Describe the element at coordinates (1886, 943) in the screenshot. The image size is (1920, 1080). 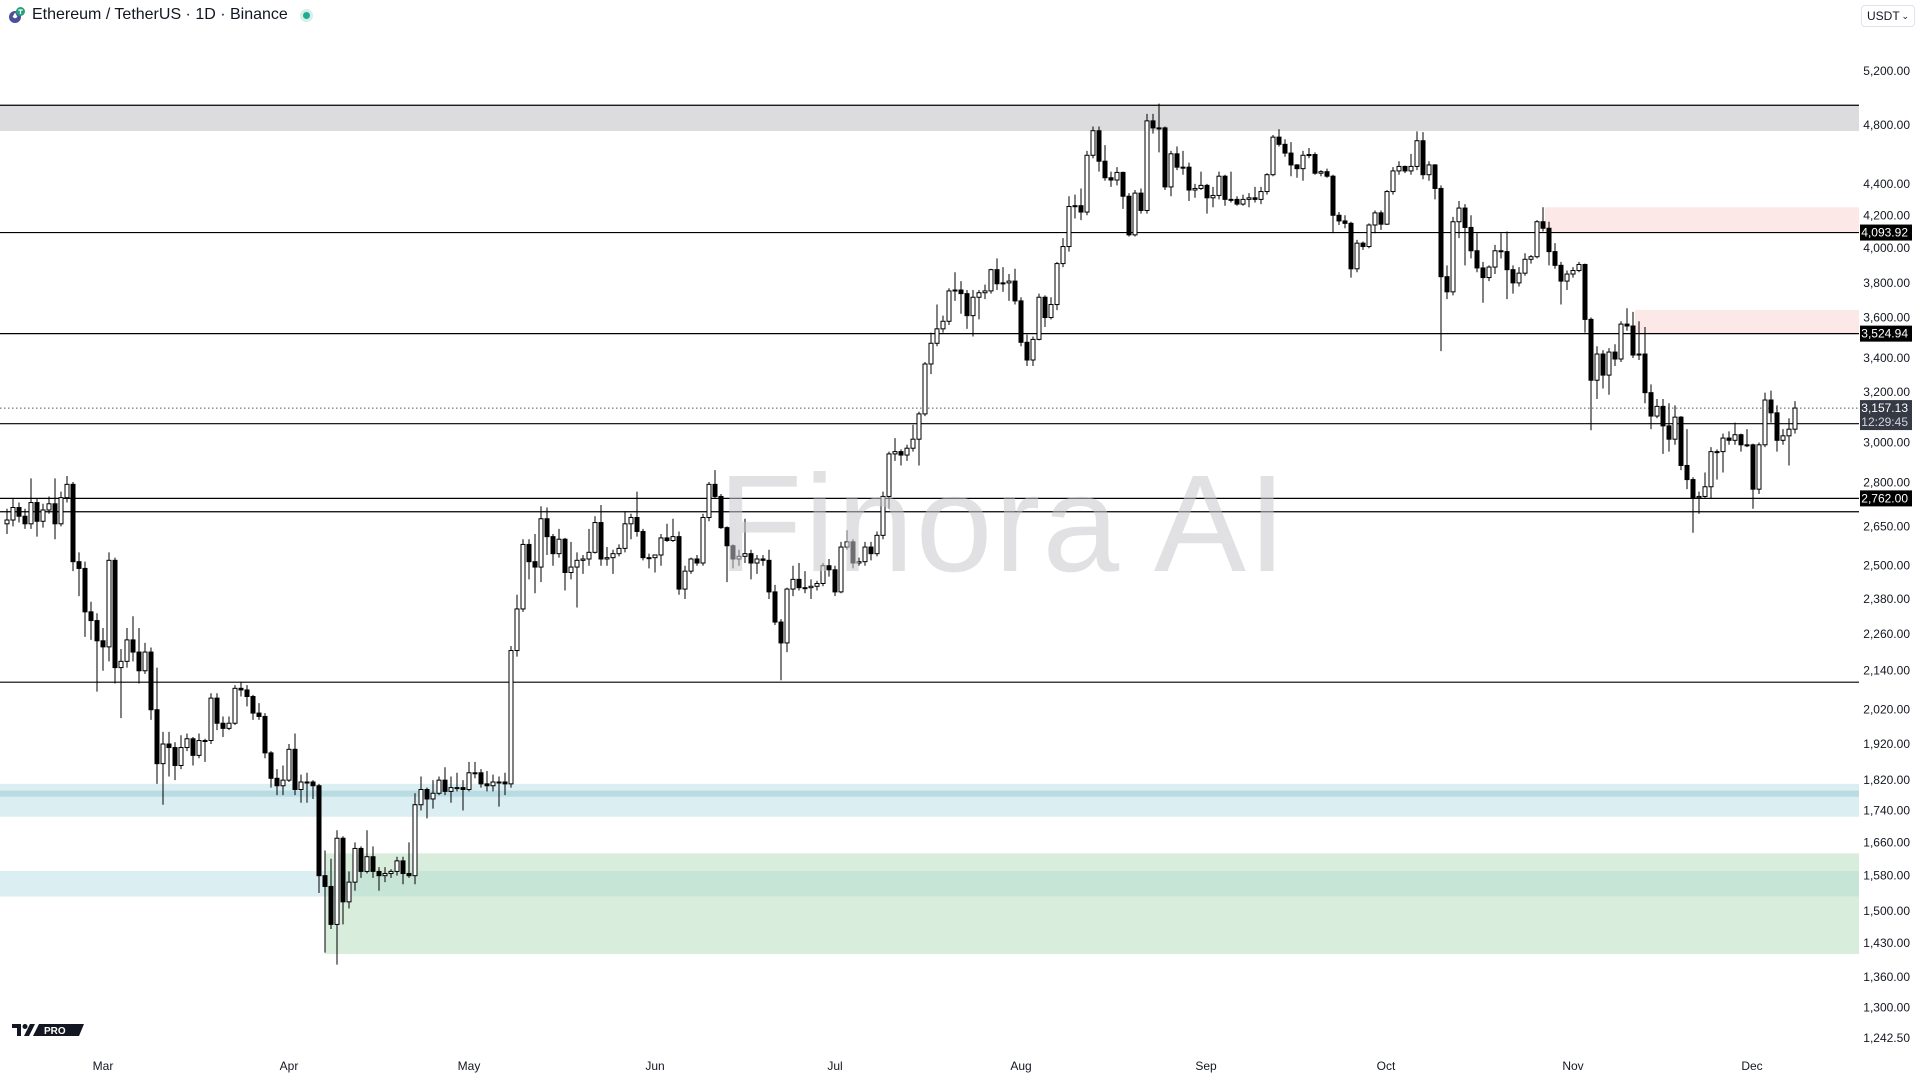
I see `y-tick-label: 1,430.00` at that location.